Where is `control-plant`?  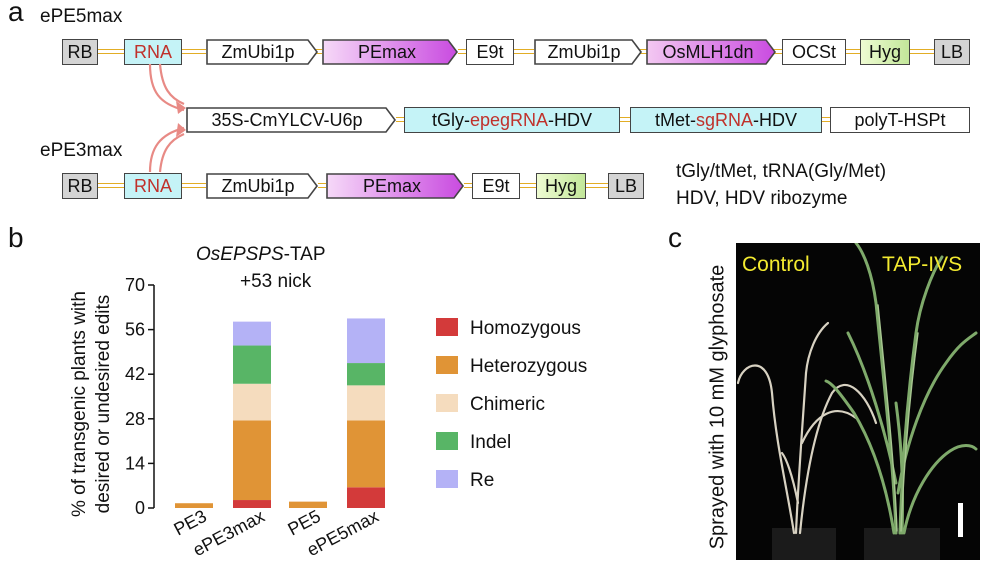 control-plant is located at coordinates (807, 428).